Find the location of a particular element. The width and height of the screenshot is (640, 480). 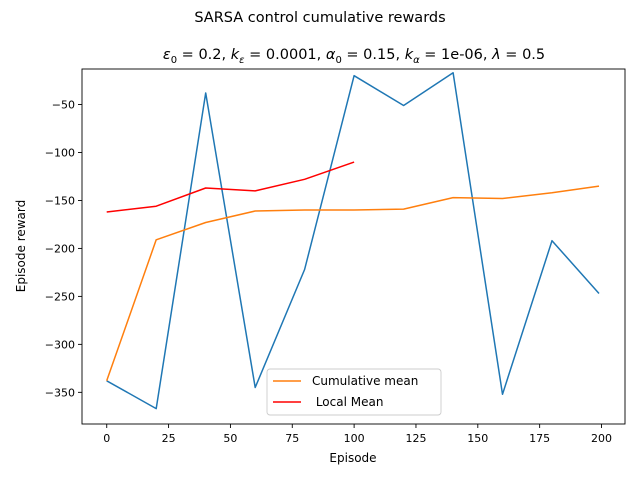

x-tick-label: 75 is located at coordinates (292, 438).